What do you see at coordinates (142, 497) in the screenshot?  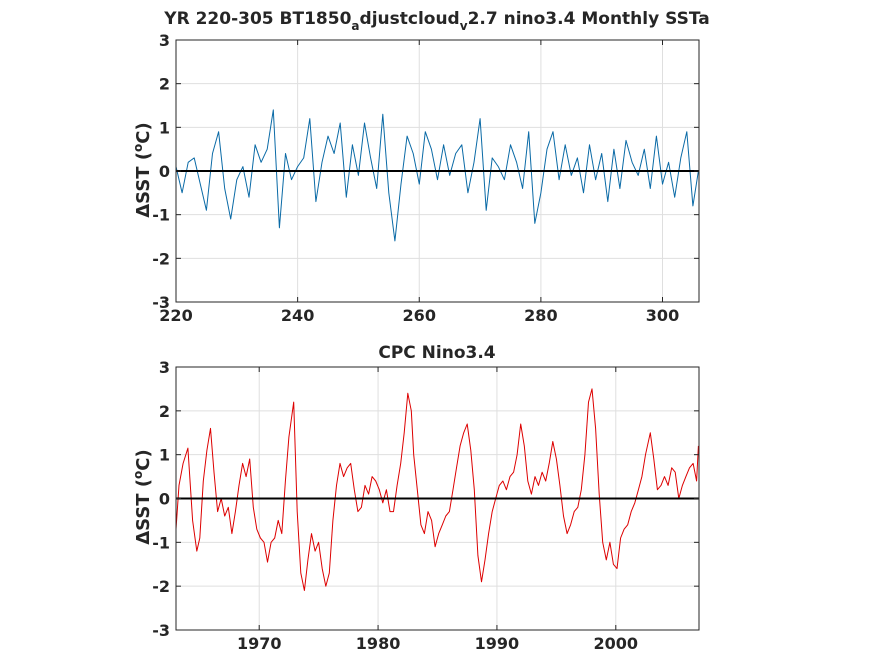 I see `bottom-panel-ylabel: ΔSST (oC)` at bounding box center [142, 497].